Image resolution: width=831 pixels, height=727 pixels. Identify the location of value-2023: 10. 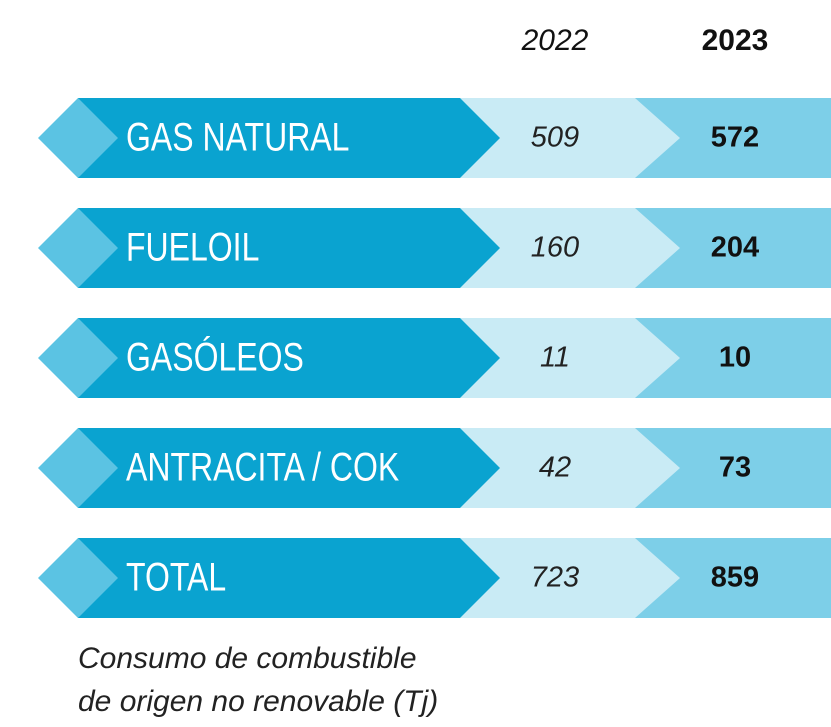
(735, 358).